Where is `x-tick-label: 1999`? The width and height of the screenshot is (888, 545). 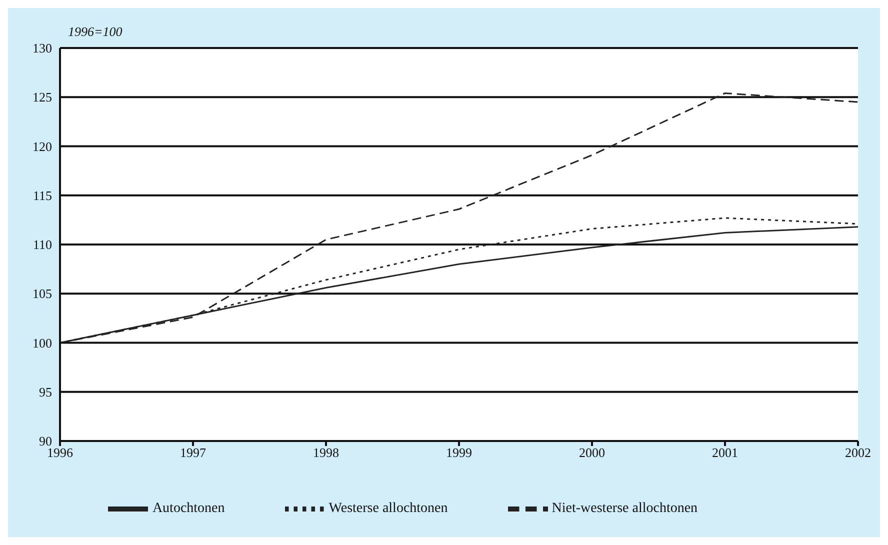 x-tick-label: 1999 is located at coordinates (459, 452).